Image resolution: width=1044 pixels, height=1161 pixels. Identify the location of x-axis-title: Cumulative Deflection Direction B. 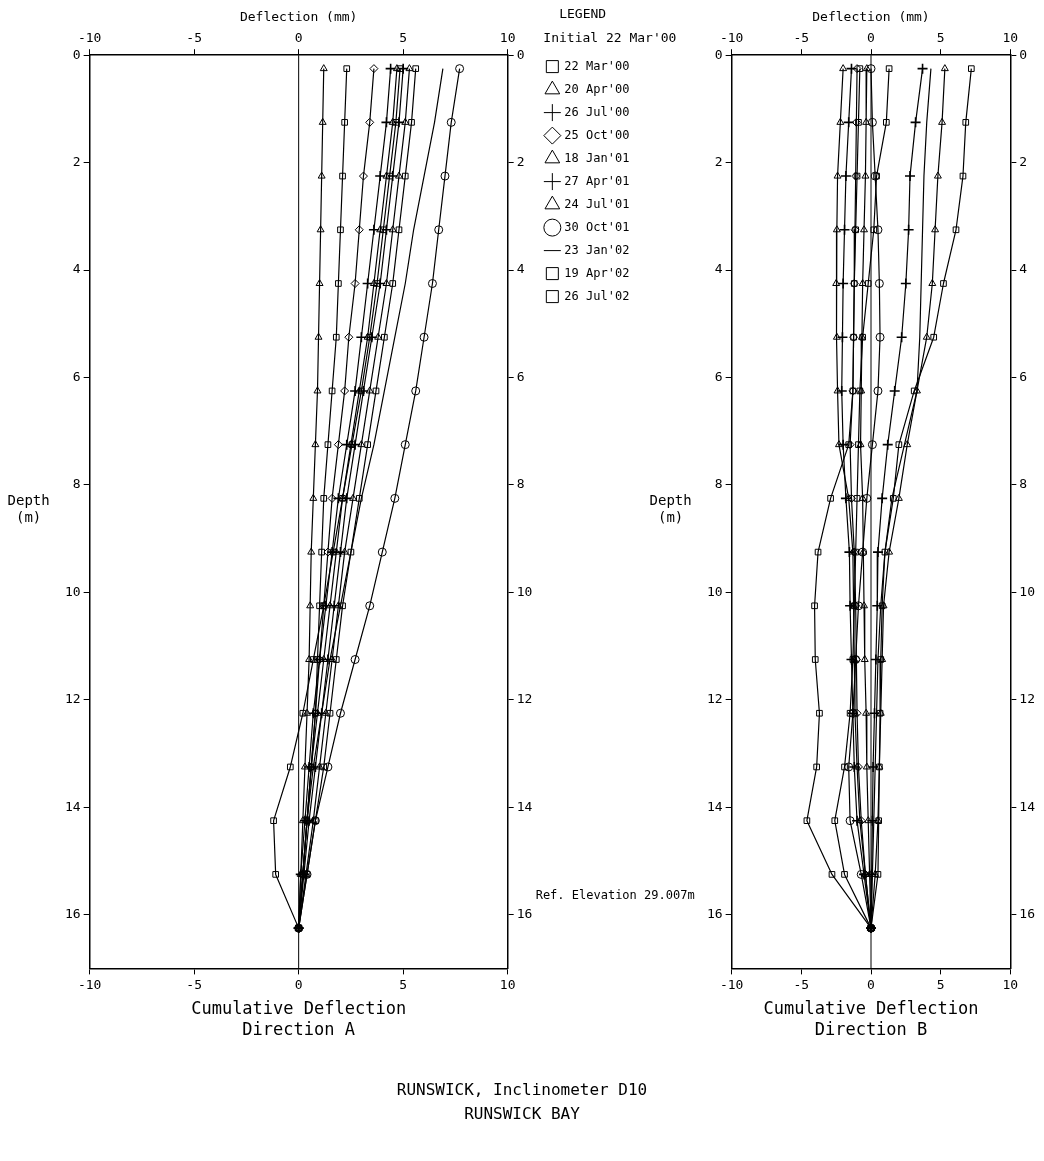
(871, 1019).